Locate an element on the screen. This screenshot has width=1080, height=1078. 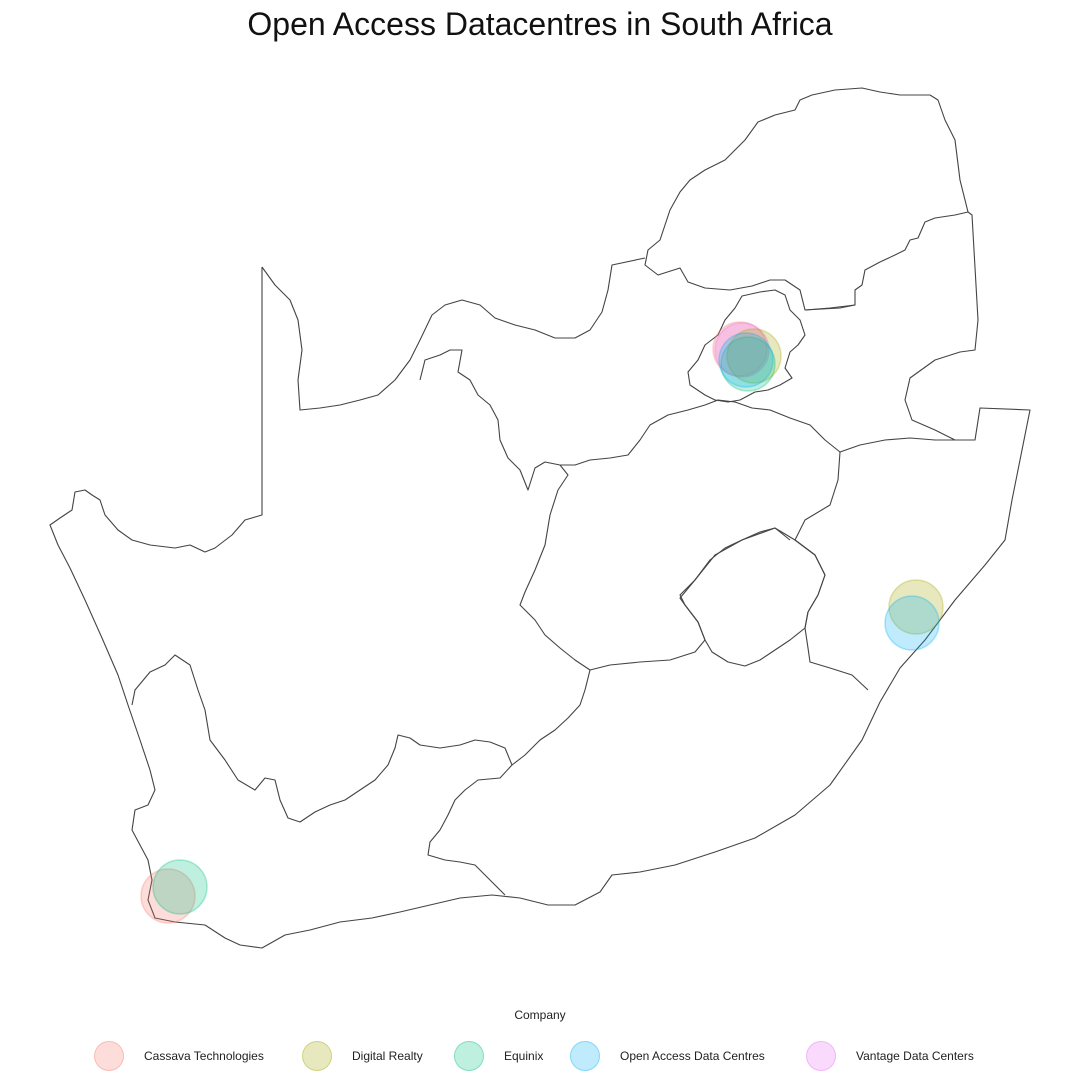
marker-equinix-cape-town is located at coordinates (180, 887).